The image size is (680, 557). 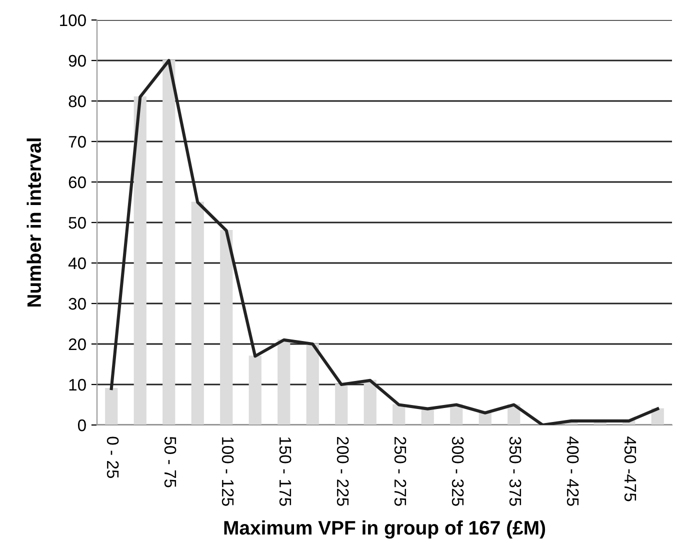 I want to click on y-tick-label: 70, so click(x=77, y=142).